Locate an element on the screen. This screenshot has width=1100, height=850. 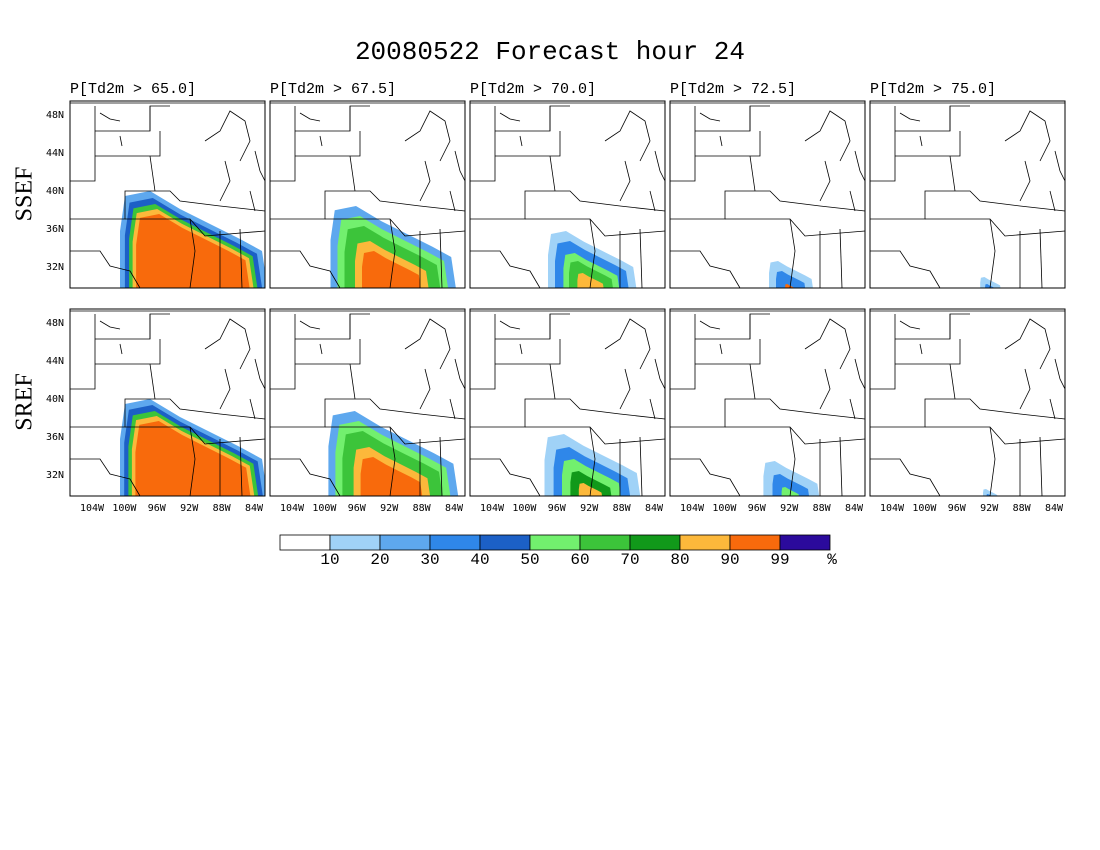
row-label: SREF is located at coordinates (25, 401).